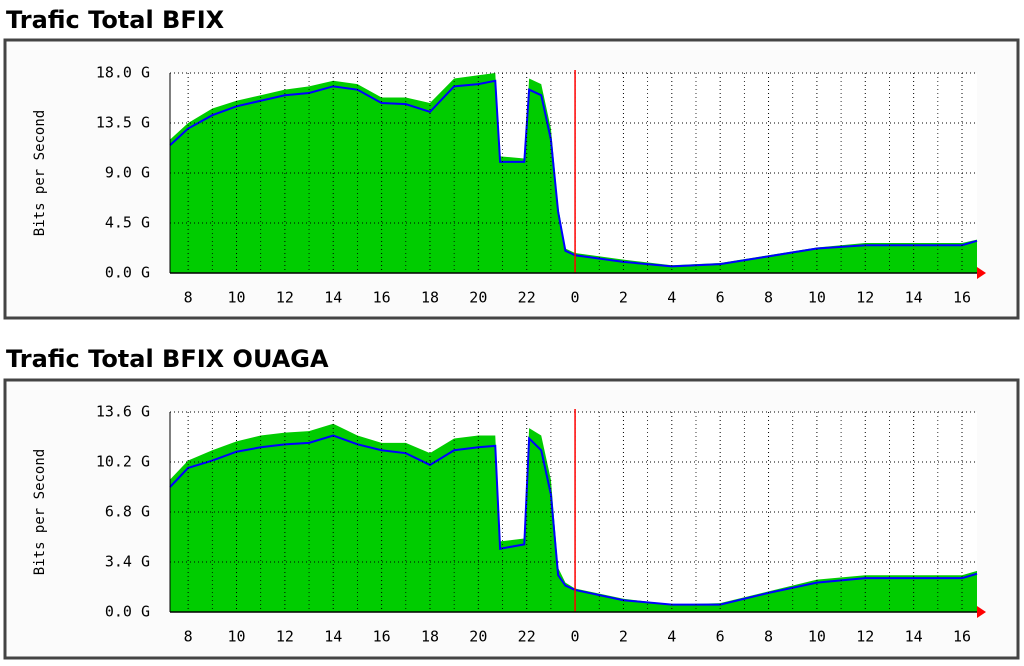 The height and width of the screenshot is (666, 1024). What do you see at coordinates (127, 512) in the screenshot?
I see `y-tick-label: 6.8 G` at bounding box center [127, 512].